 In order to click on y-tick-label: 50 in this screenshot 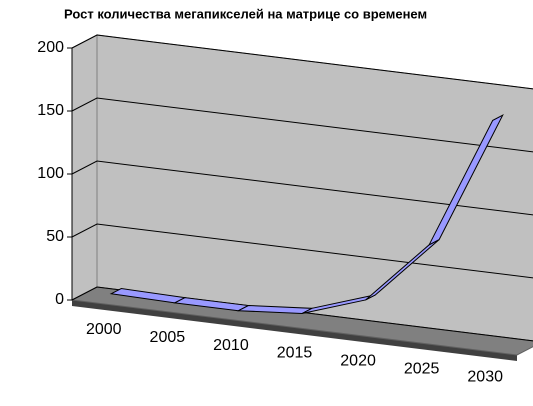, I will do `click(55, 236)`.